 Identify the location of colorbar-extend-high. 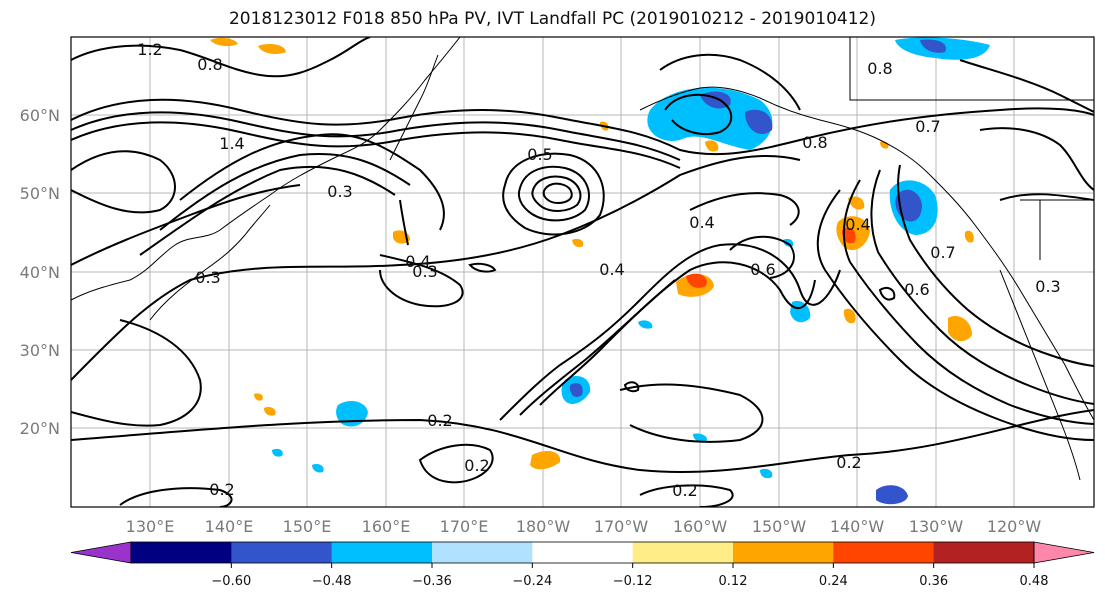
(1064, 552).